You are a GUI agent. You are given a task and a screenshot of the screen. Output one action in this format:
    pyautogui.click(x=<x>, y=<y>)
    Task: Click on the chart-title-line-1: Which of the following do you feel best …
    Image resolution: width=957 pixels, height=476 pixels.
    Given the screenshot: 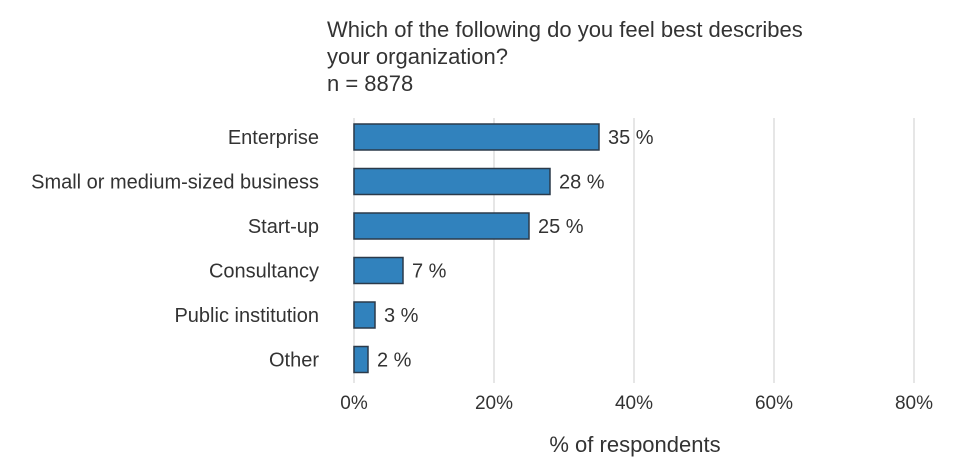 What is the action you would take?
    pyautogui.click(x=565, y=29)
    